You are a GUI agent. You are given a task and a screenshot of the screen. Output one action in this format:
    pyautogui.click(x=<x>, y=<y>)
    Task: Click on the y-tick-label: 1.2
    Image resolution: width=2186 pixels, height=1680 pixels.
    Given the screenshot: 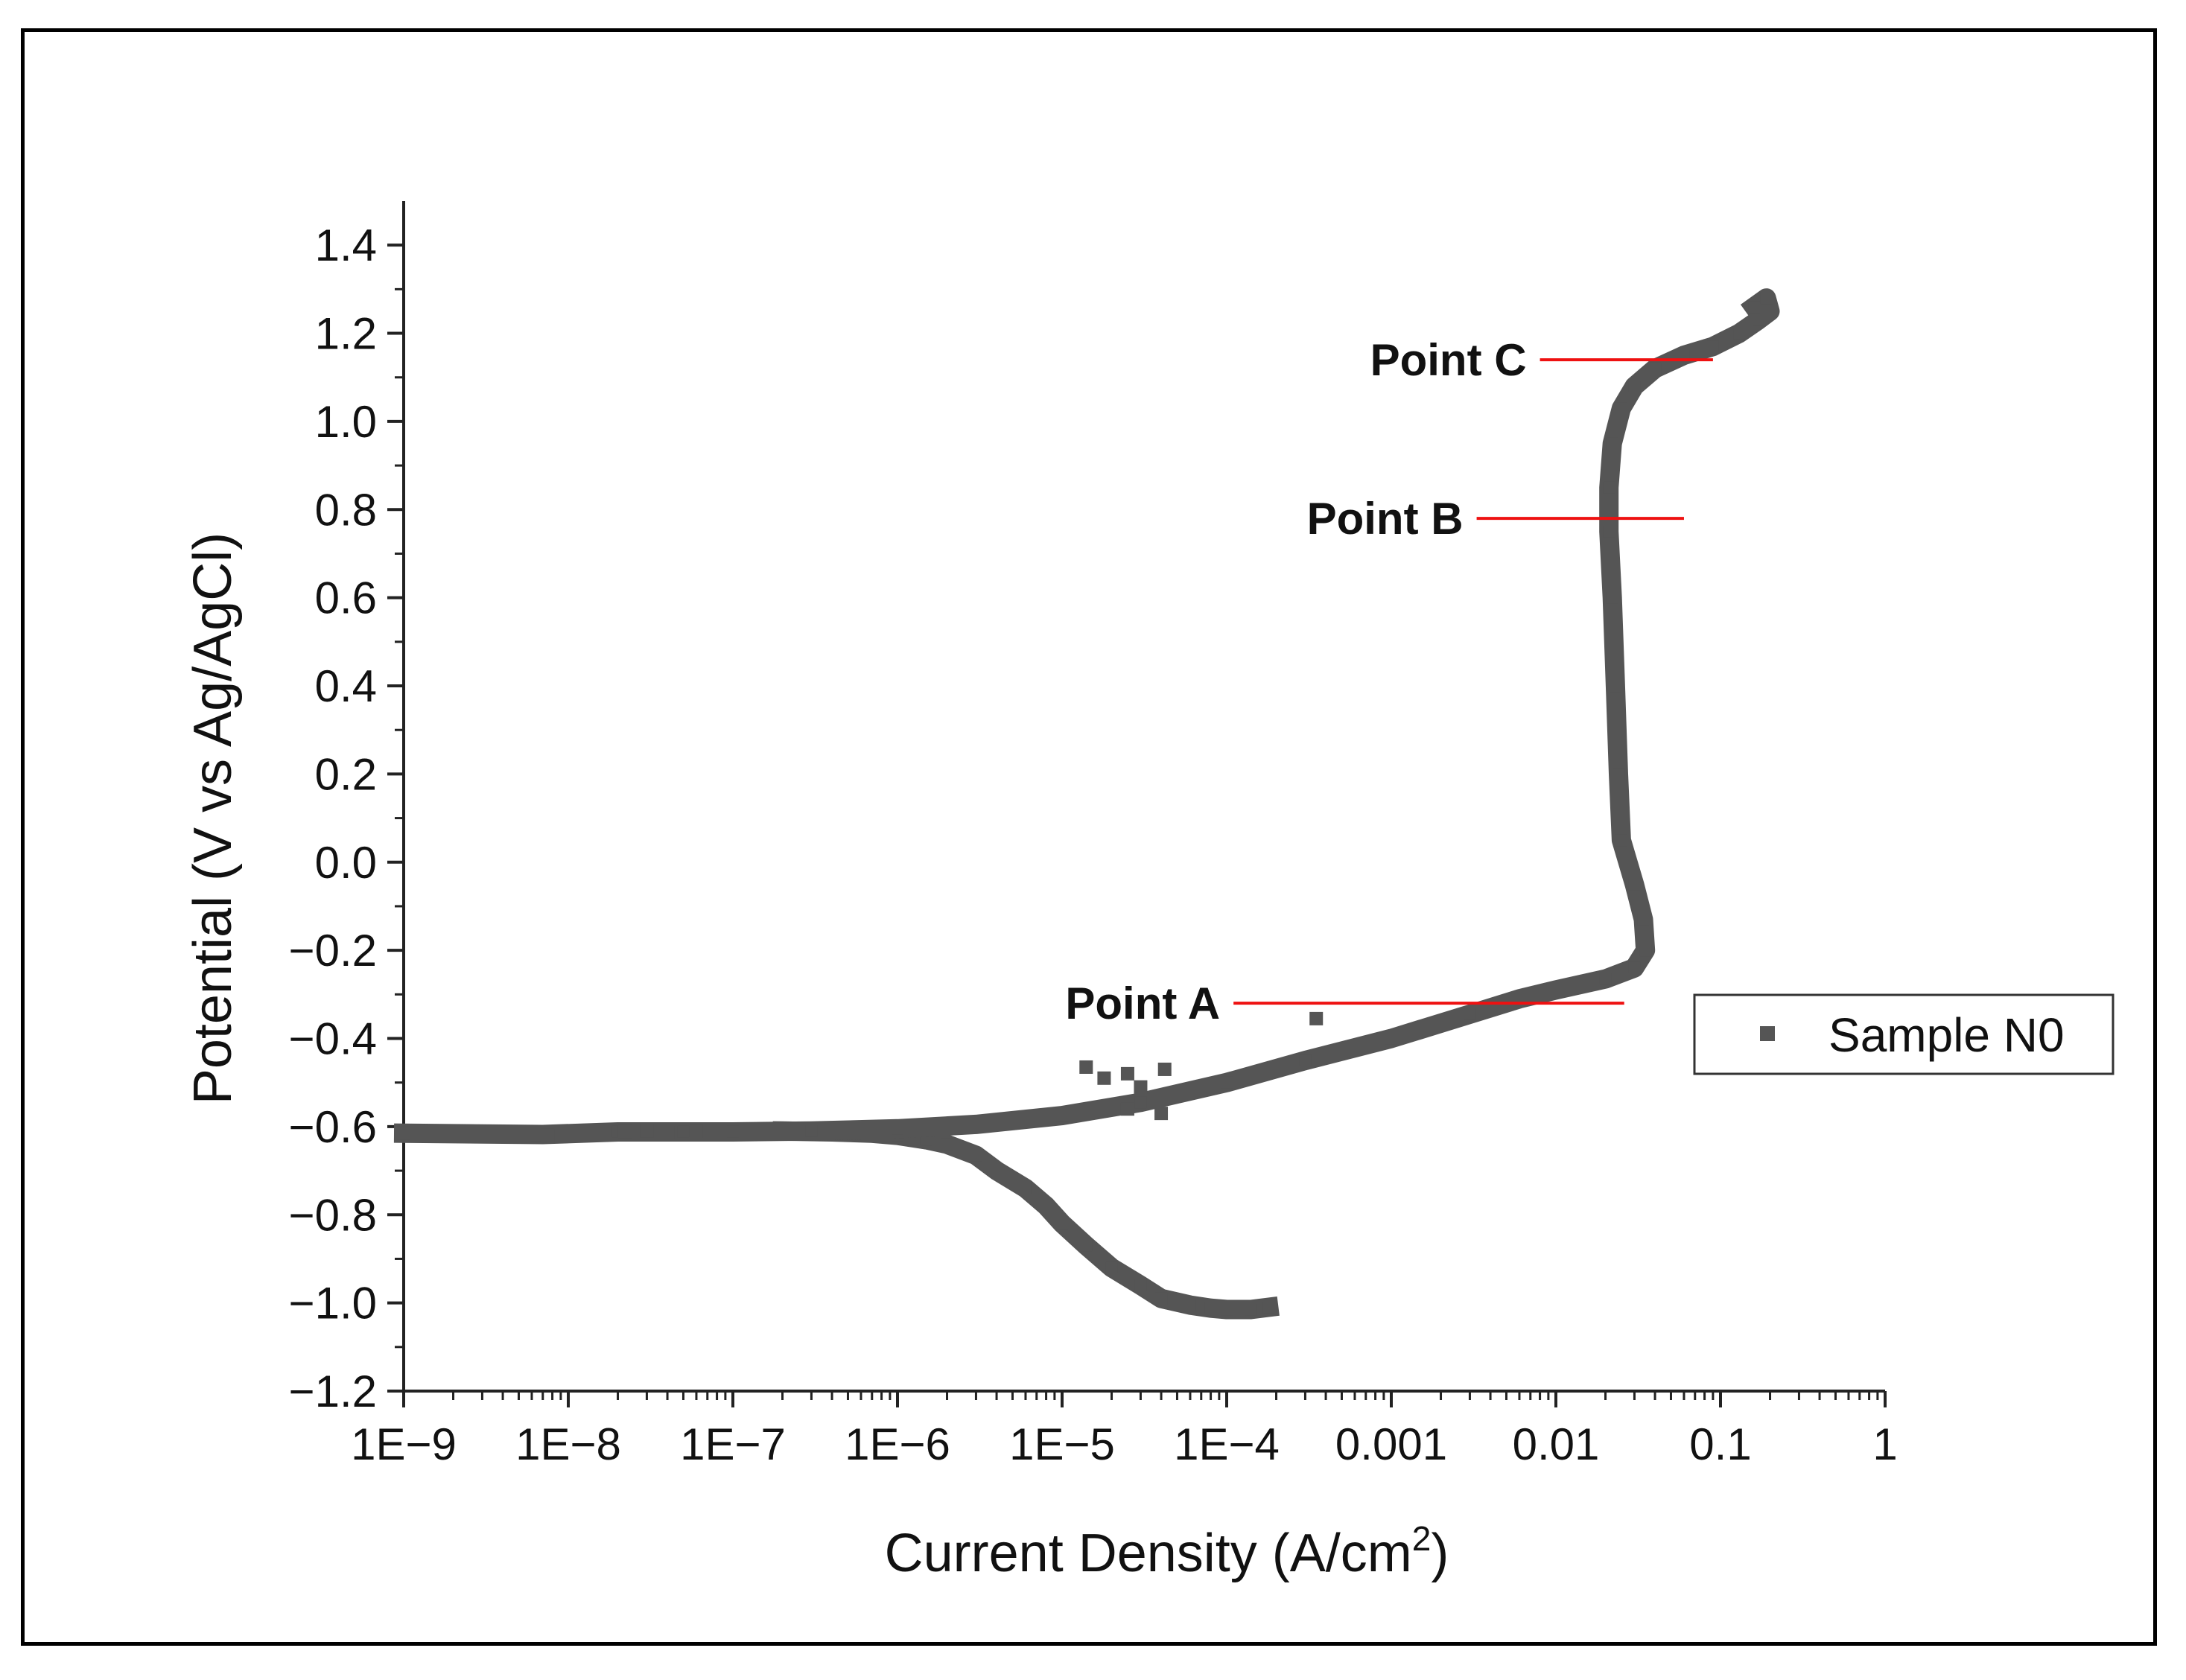 What is the action you would take?
    pyautogui.click(x=346, y=334)
    